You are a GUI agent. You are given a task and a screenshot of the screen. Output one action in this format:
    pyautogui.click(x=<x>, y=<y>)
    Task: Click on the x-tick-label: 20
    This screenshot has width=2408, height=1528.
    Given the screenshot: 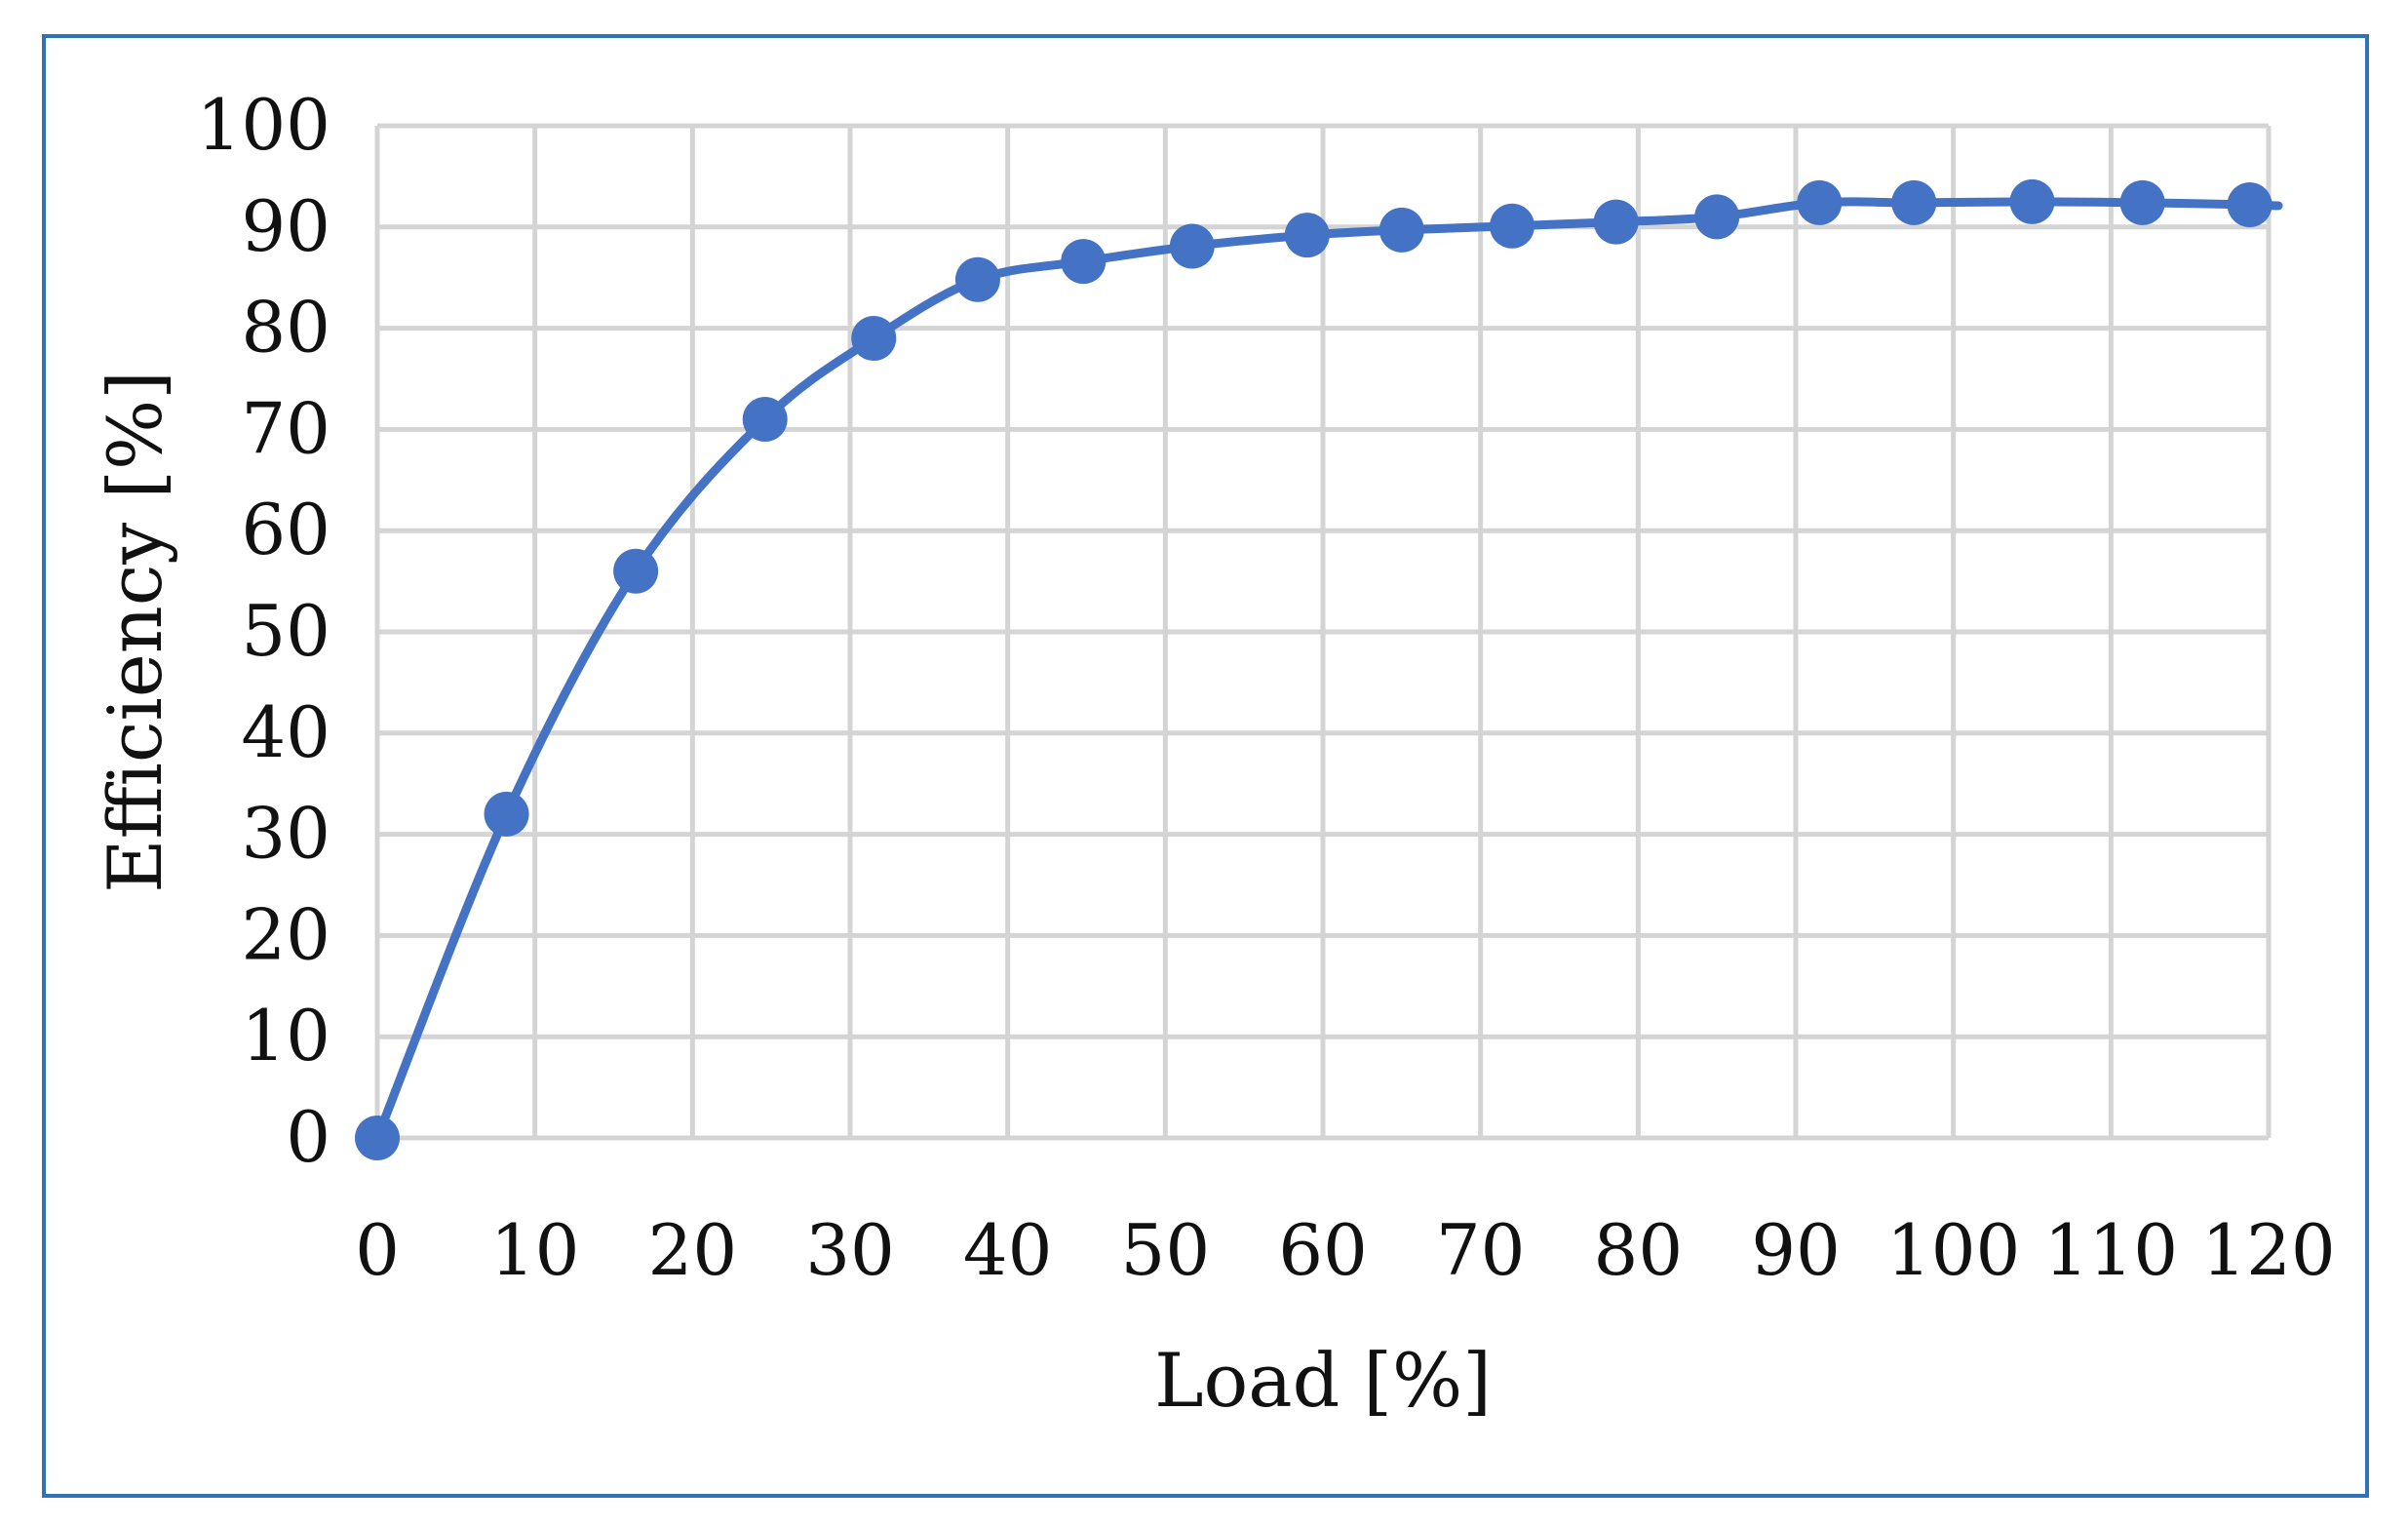 What is the action you would take?
    pyautogui.click(x=693, y=1250)
    